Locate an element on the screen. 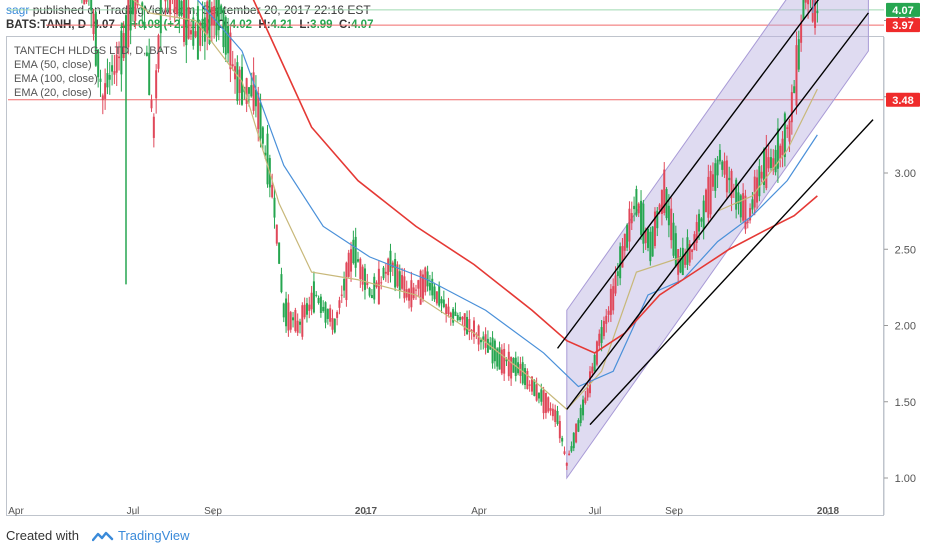  x-tick-label: Apr is located at coordinates (479, 511).